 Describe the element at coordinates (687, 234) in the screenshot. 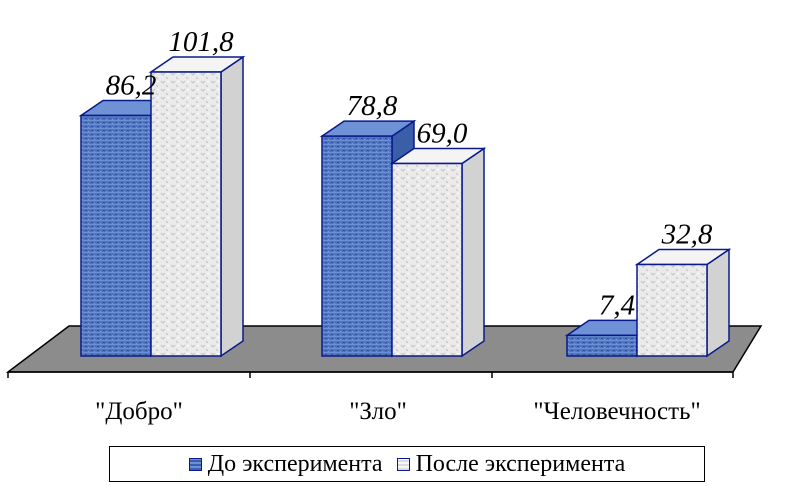

I see `value-label: 32,8` at that location.